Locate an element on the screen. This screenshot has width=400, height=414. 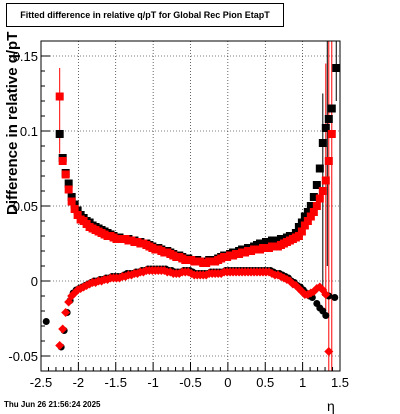
y-tick-label: -0.05 is located at coordinates (23, 356).